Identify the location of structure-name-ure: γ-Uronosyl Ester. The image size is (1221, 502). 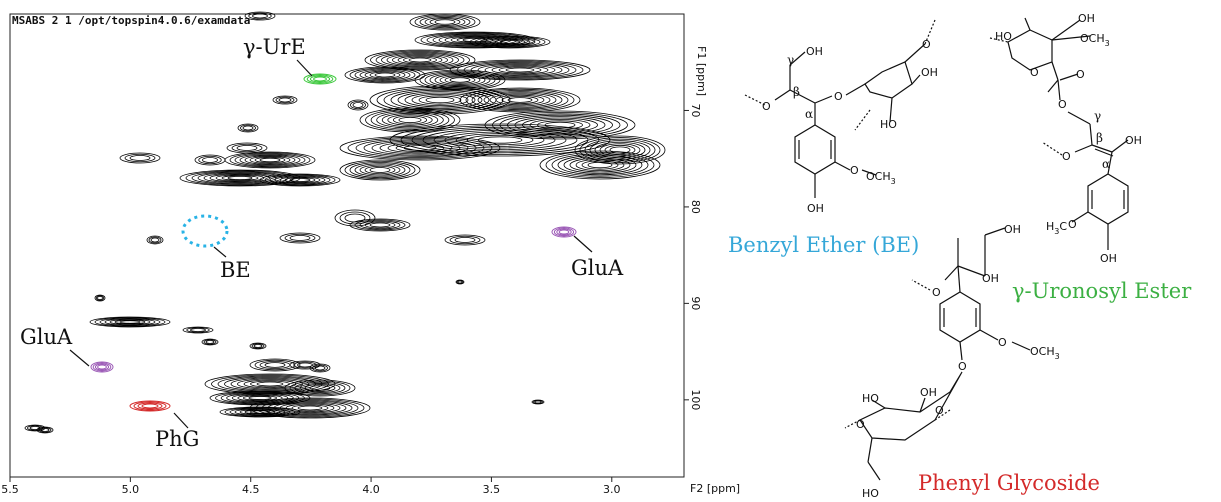
(1102, 291).